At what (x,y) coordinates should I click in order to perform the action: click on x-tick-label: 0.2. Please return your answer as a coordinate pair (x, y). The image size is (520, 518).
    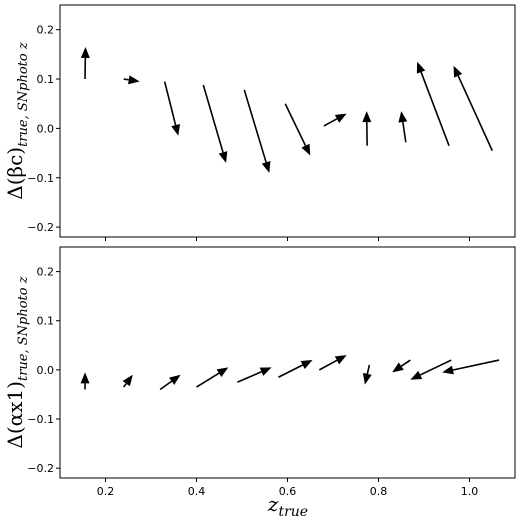
    Looking at the image, I should click on (106, 491).